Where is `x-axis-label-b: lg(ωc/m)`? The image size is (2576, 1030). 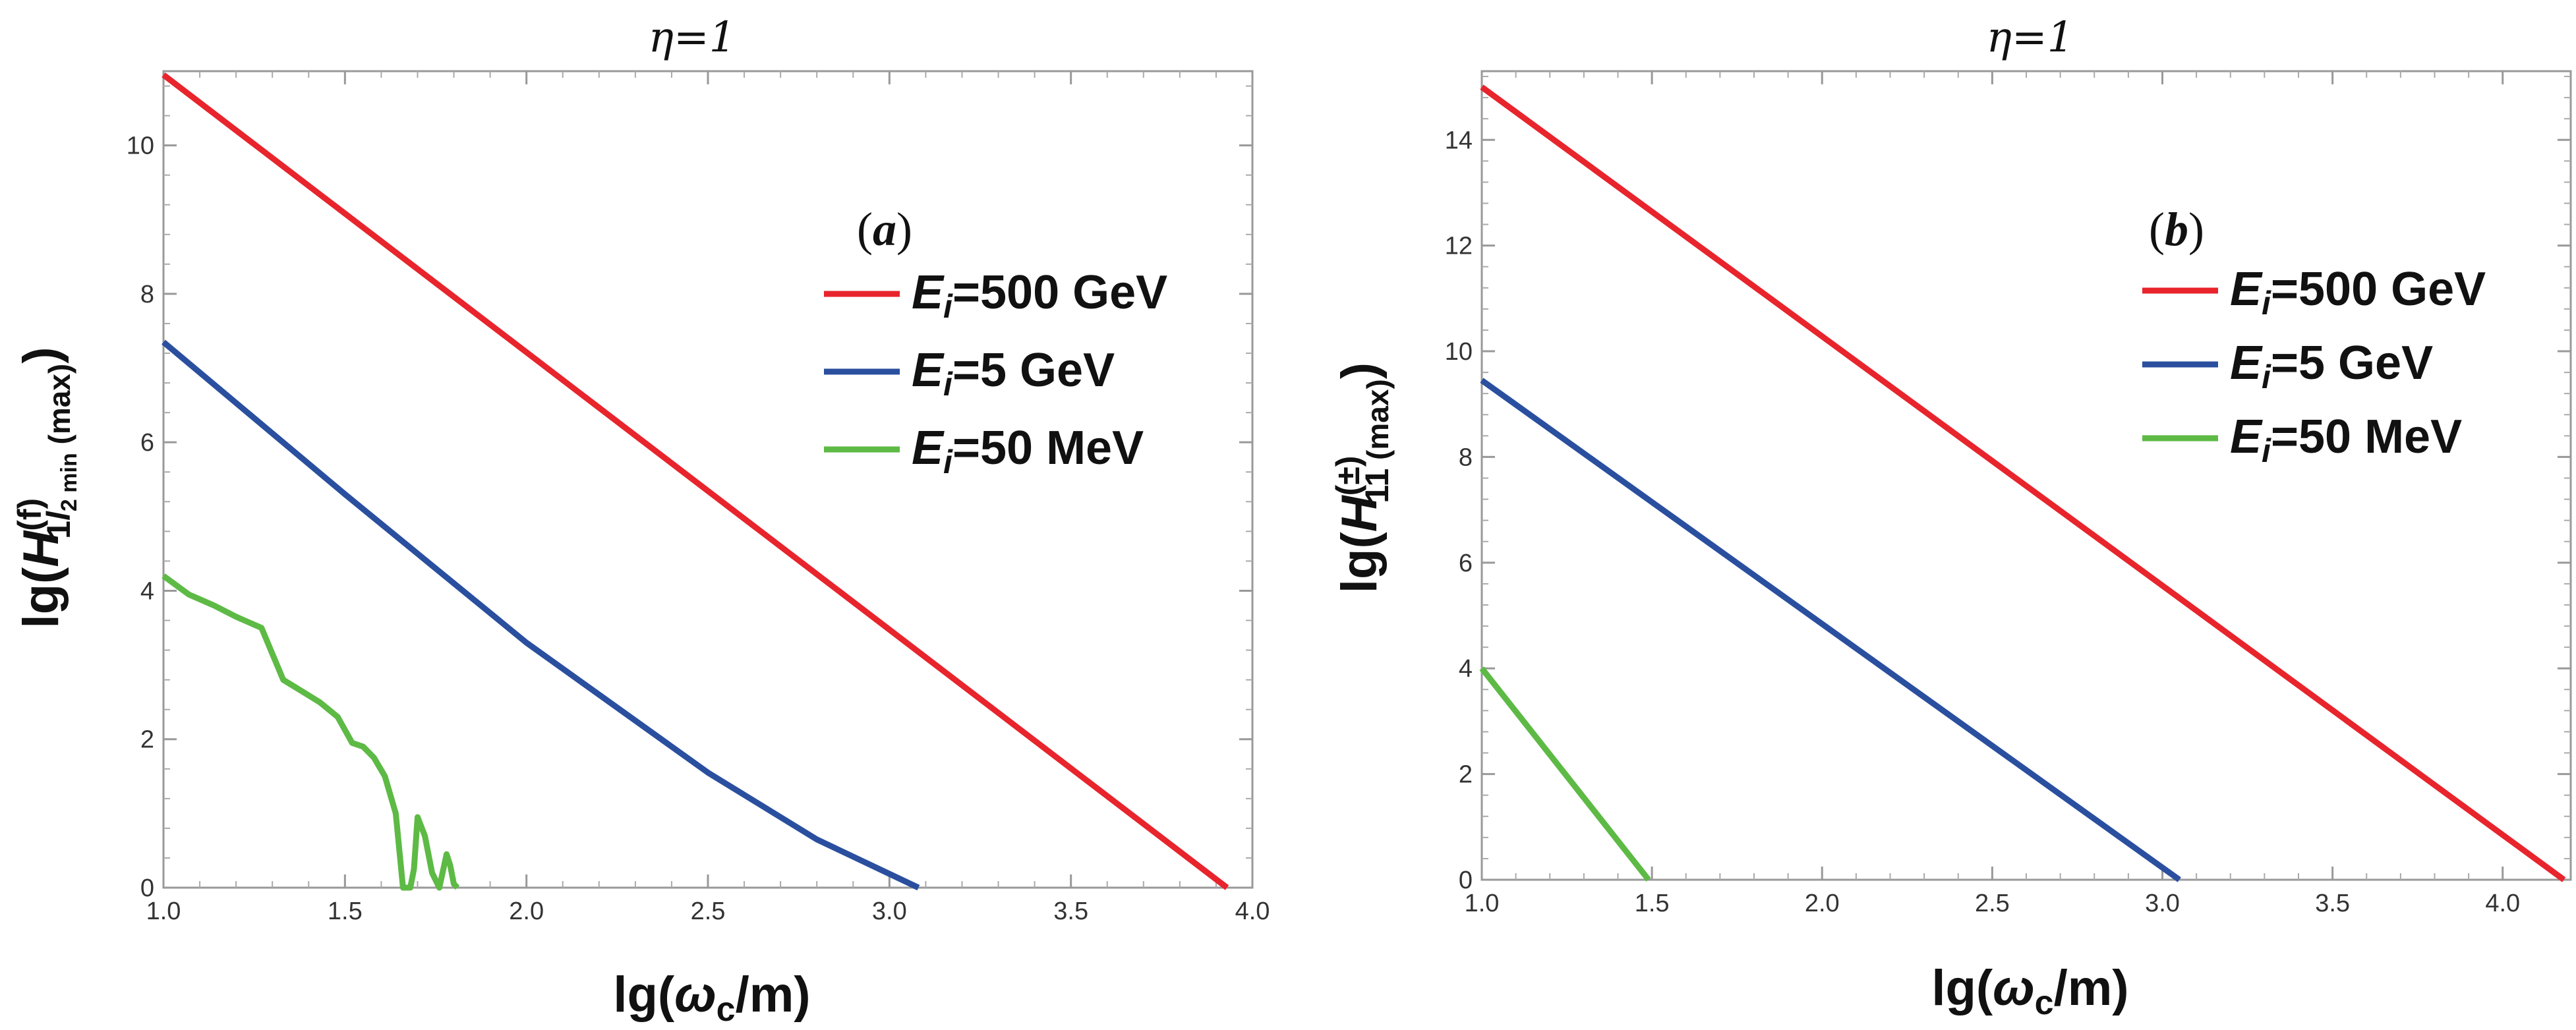
x-axis-label-b: lg(ωc/m) is located at coordinates (2029, 991).